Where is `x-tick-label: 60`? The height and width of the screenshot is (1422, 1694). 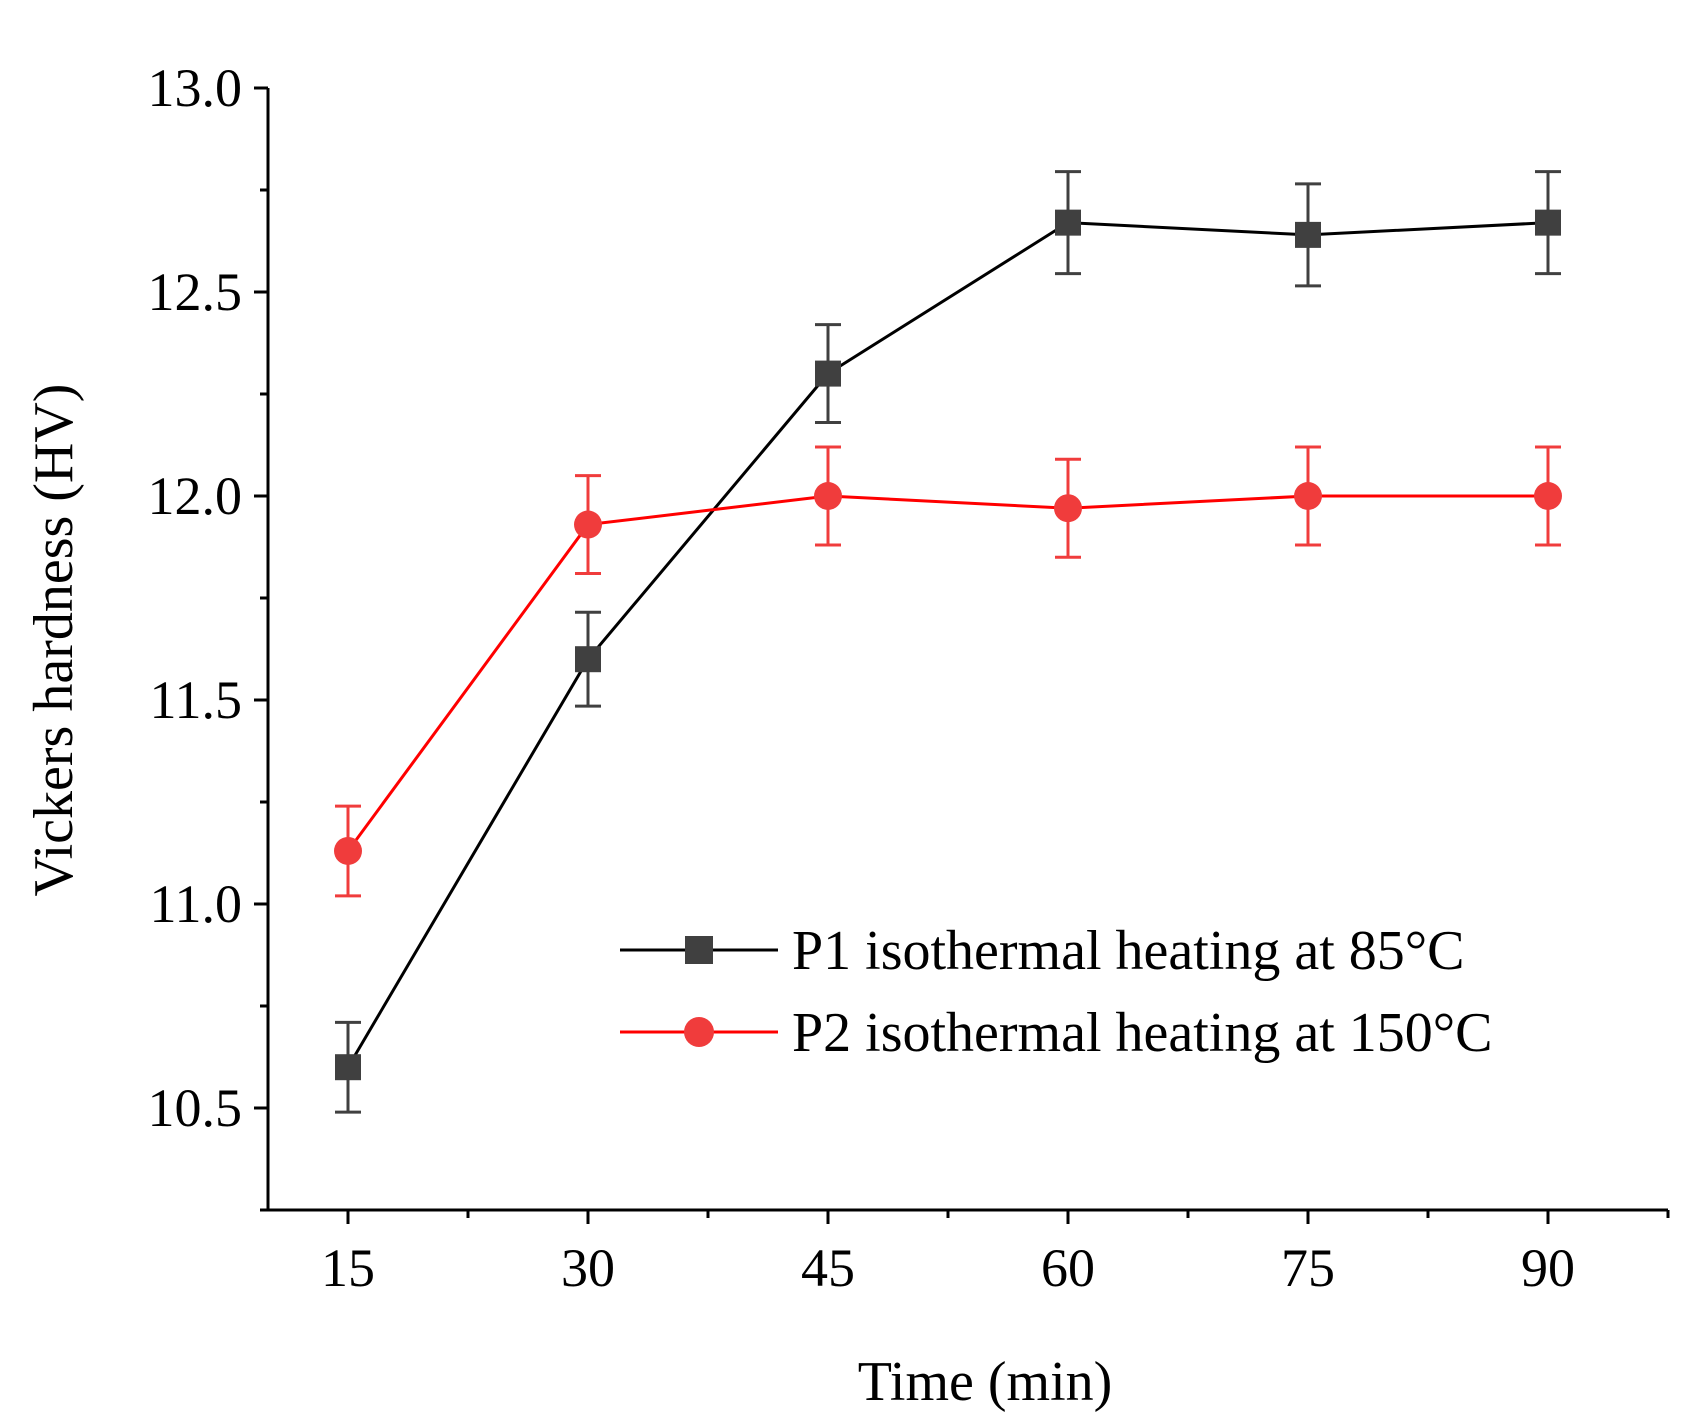
x-tick-label: 60 is located at coordinates (1068, 1268).